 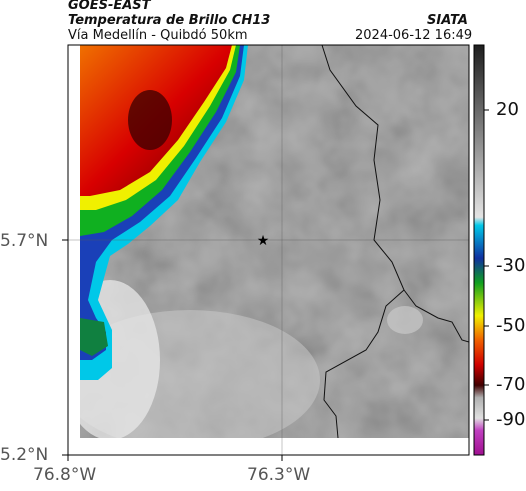 What do you see at coordinates (511, 265) in the screenshot?
I see `colorbar-label: -30` at bounding box center [511, 265].